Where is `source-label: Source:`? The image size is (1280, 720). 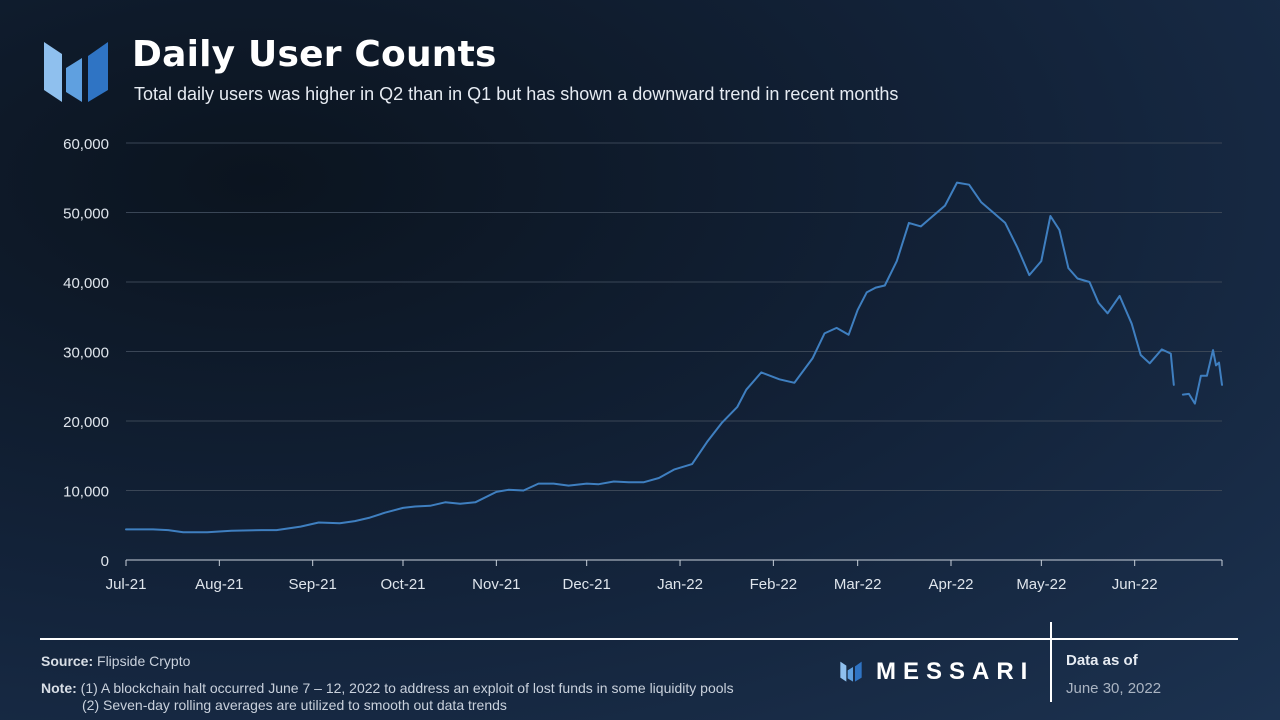 source-label: Source: is located at coordinates (67, 661).